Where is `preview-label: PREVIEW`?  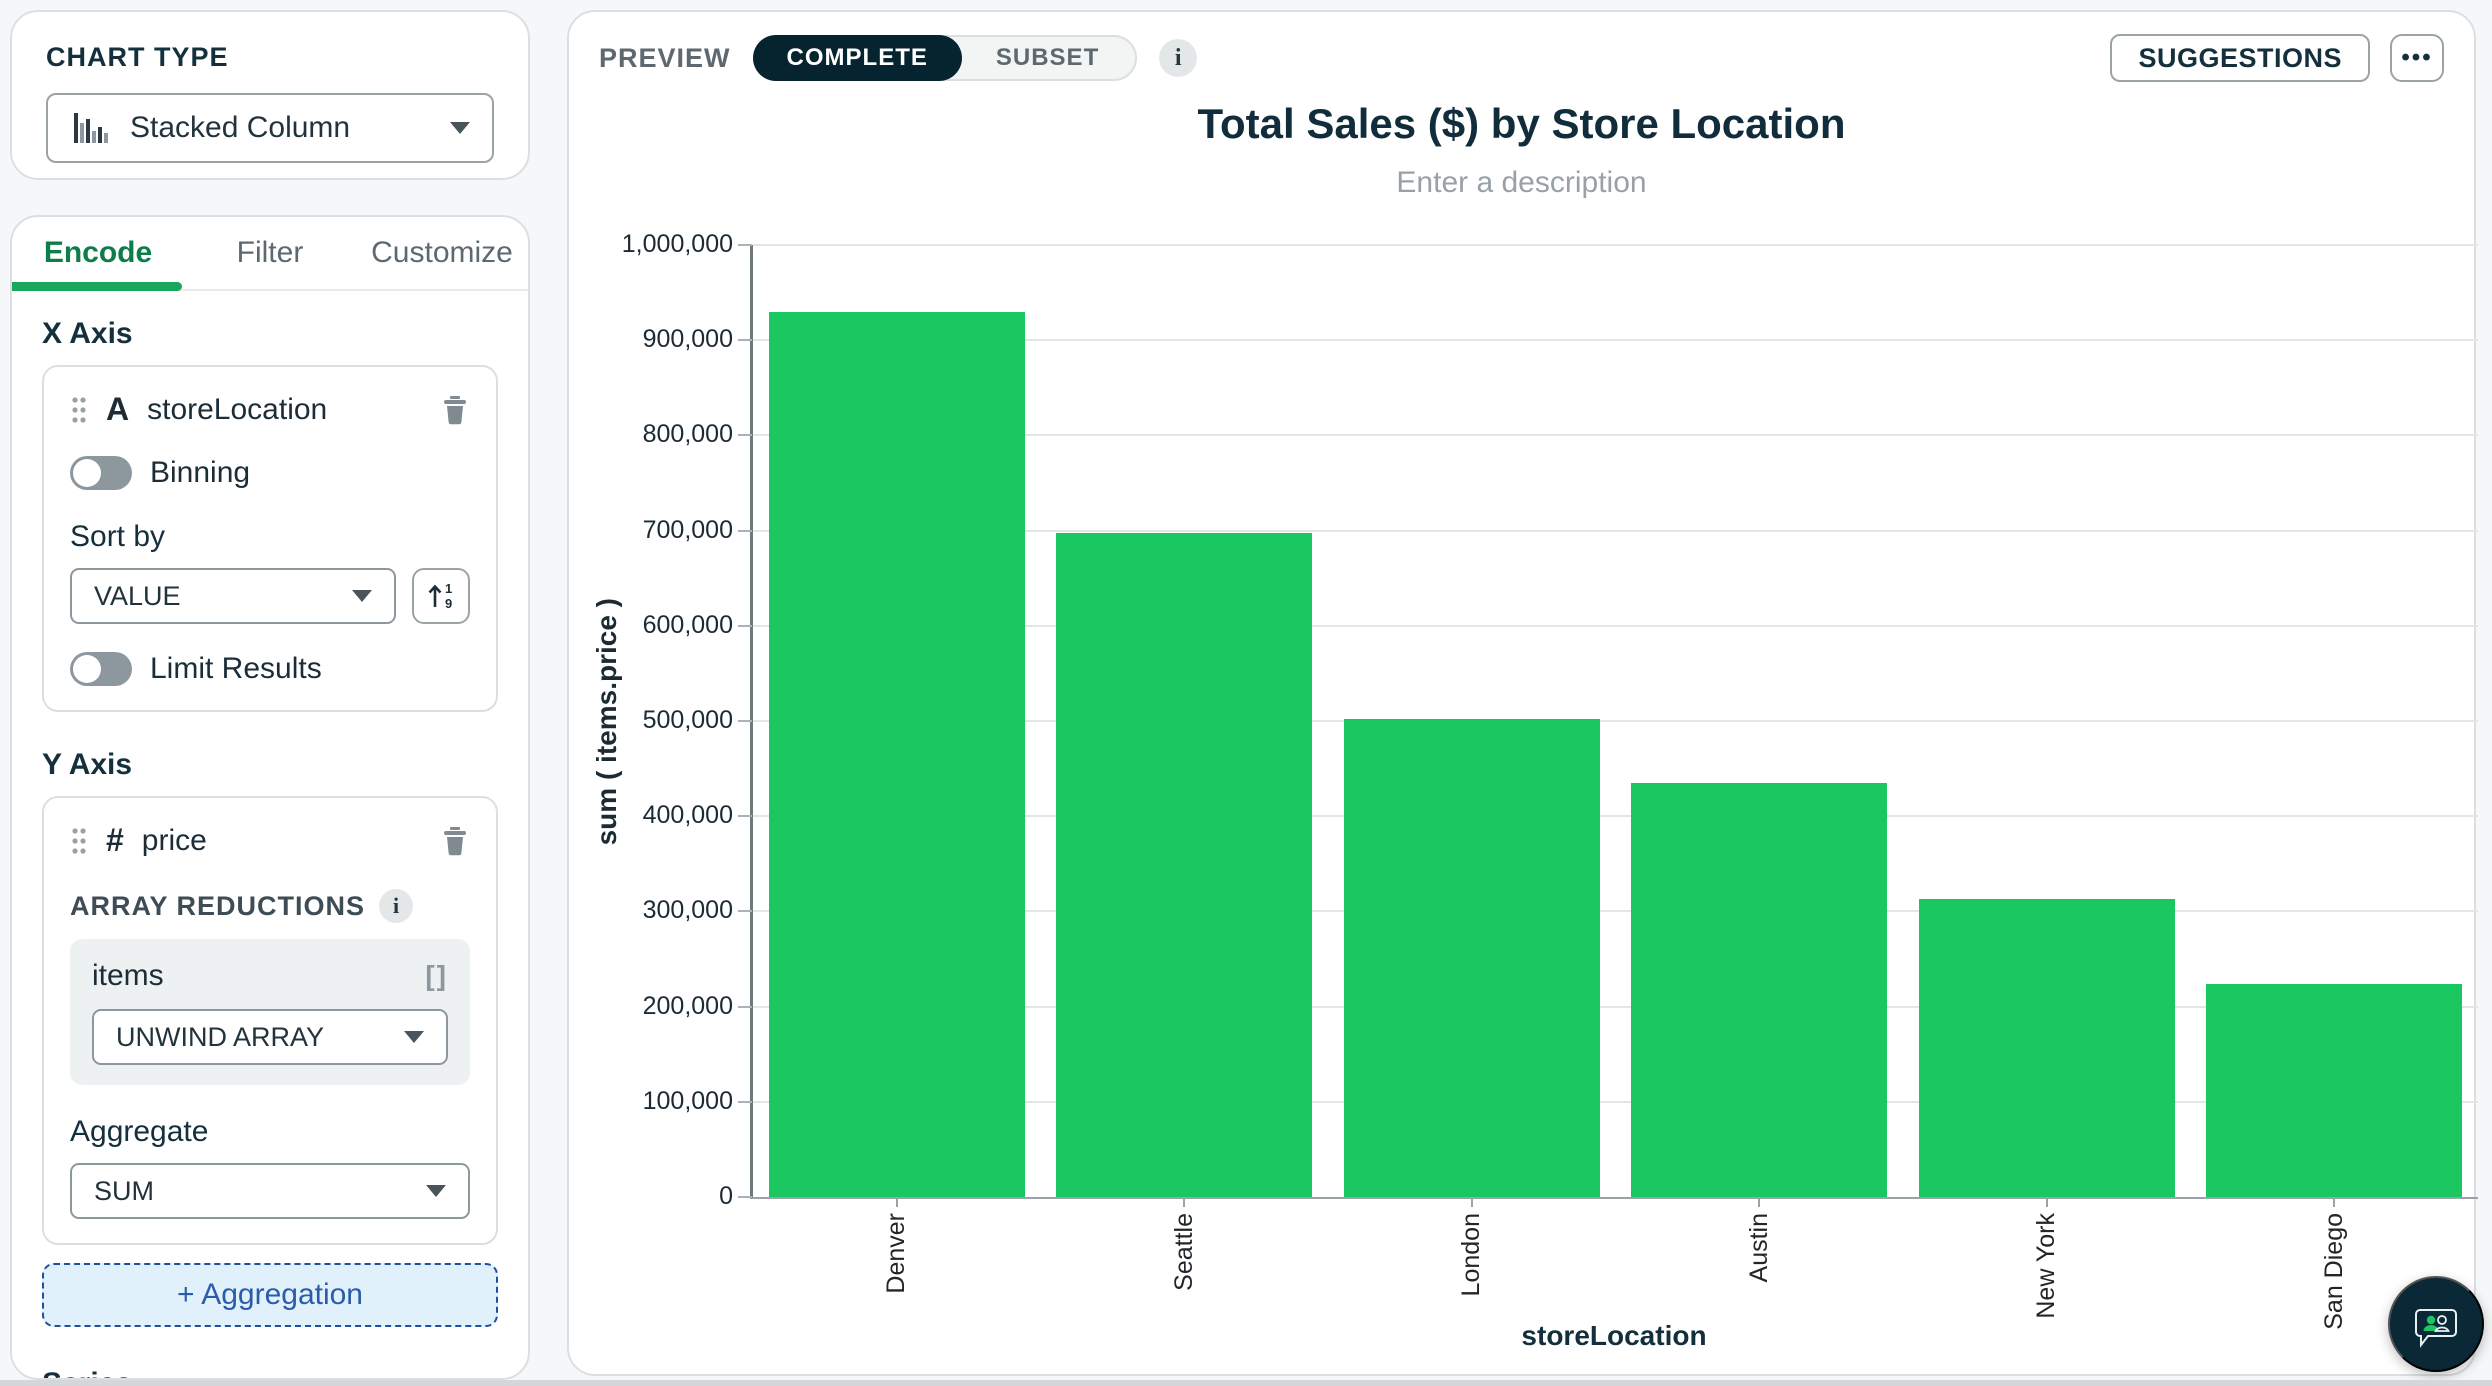
preview-label: PREVIEW is located at coordinates (665, 57).